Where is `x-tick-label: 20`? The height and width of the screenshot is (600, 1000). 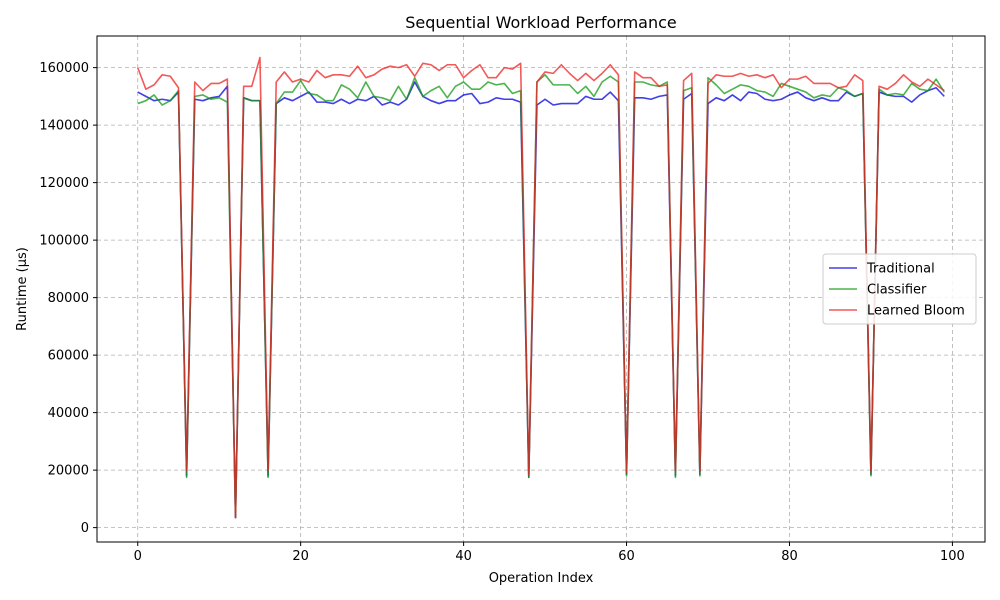 x-tick-label: 20 is located at coordinates (300, 556).